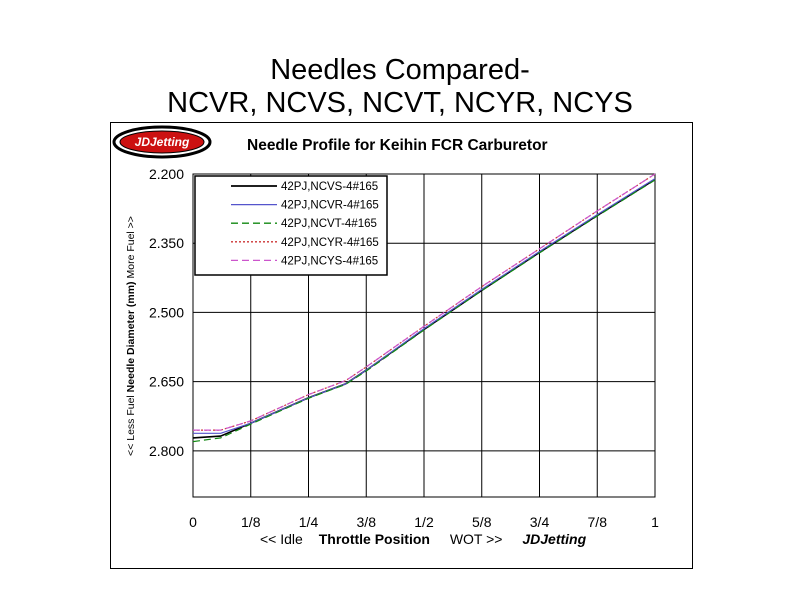  I want to click on slide-title-line-1: Needles Compared-, so click(400, 70).